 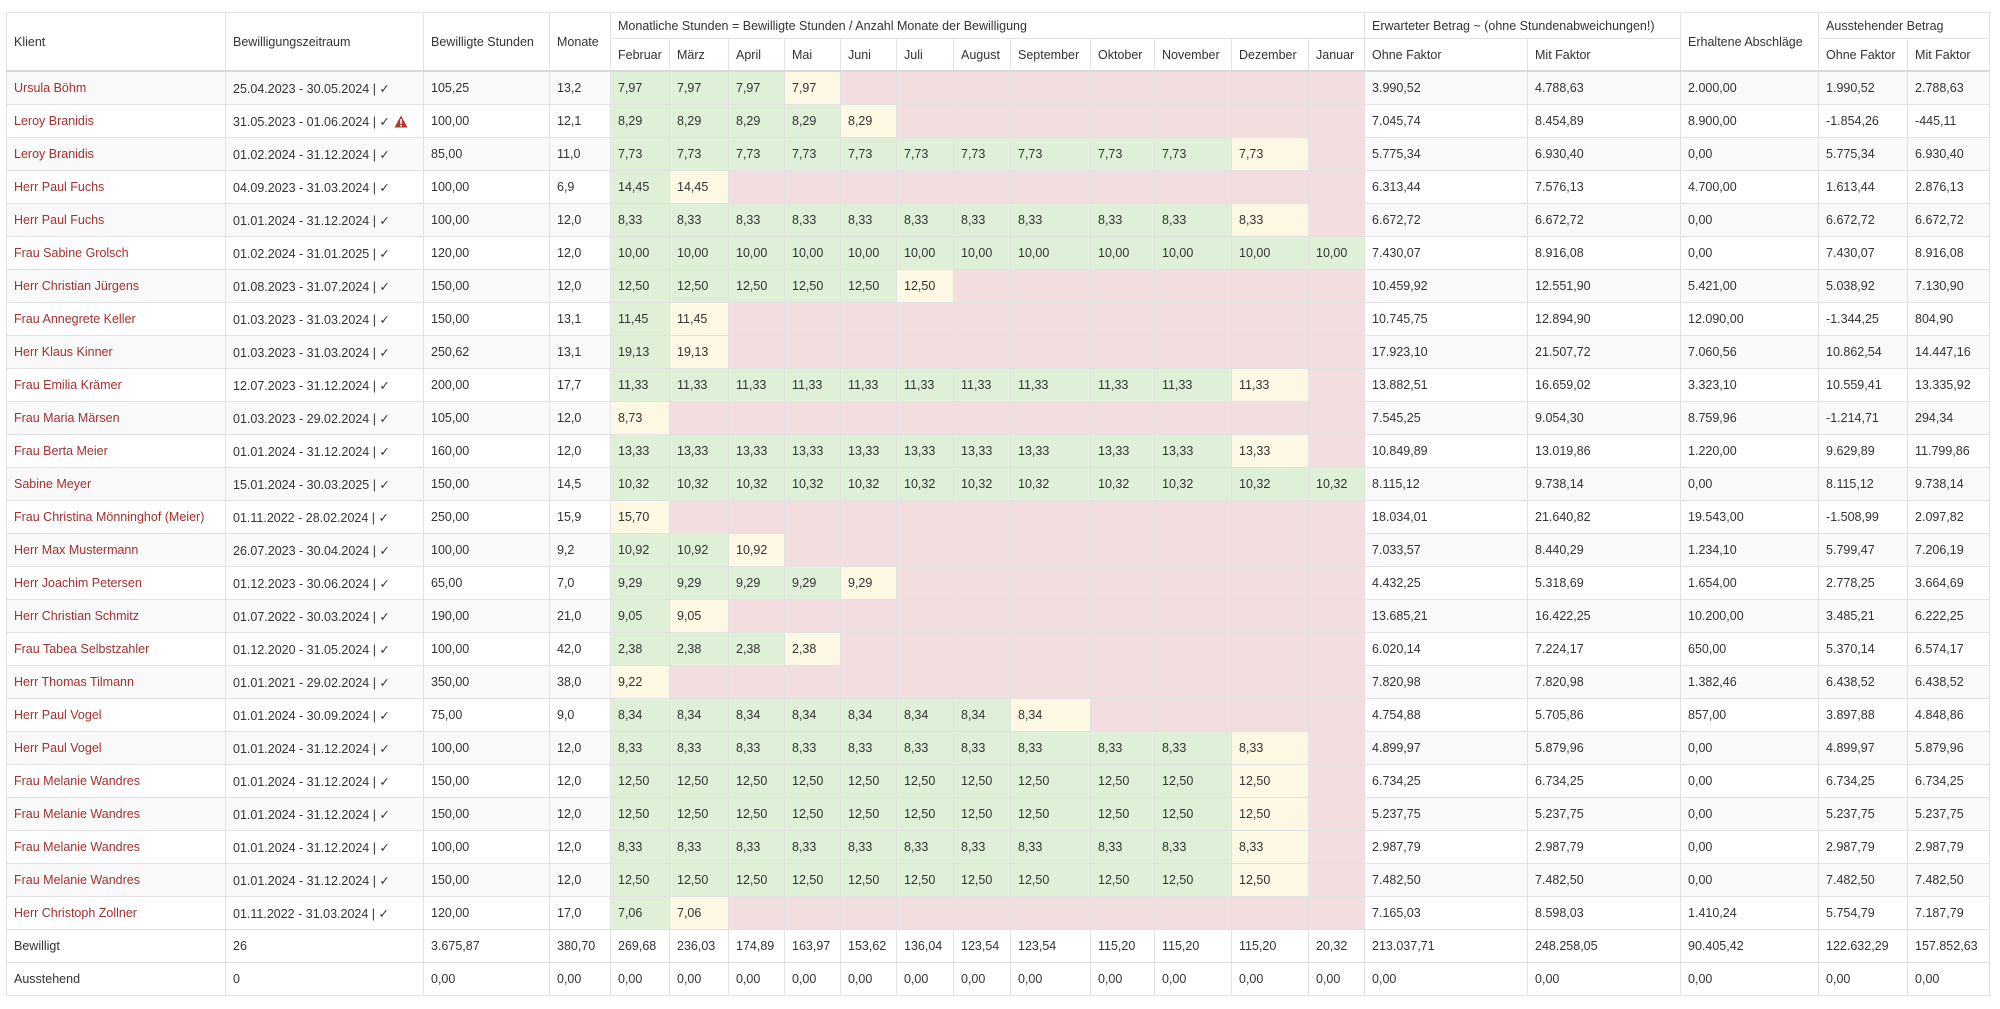 What do you see at coordinates (116, 451) in the screenshot?
I see `client-cell: Frau Berta Meier` at bounding box center [116, 451].